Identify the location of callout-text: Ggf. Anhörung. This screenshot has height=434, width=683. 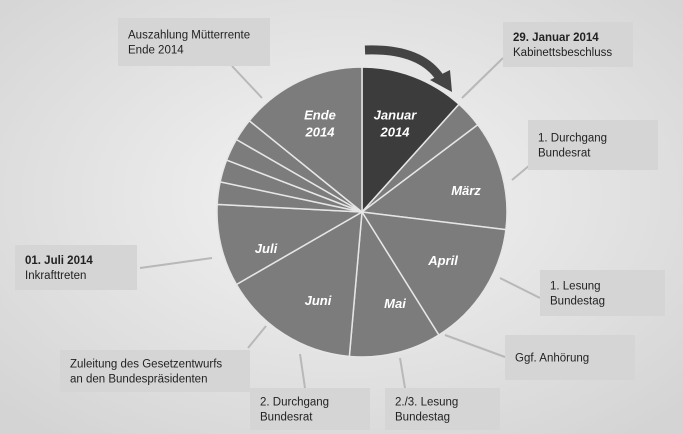
(552, 359).